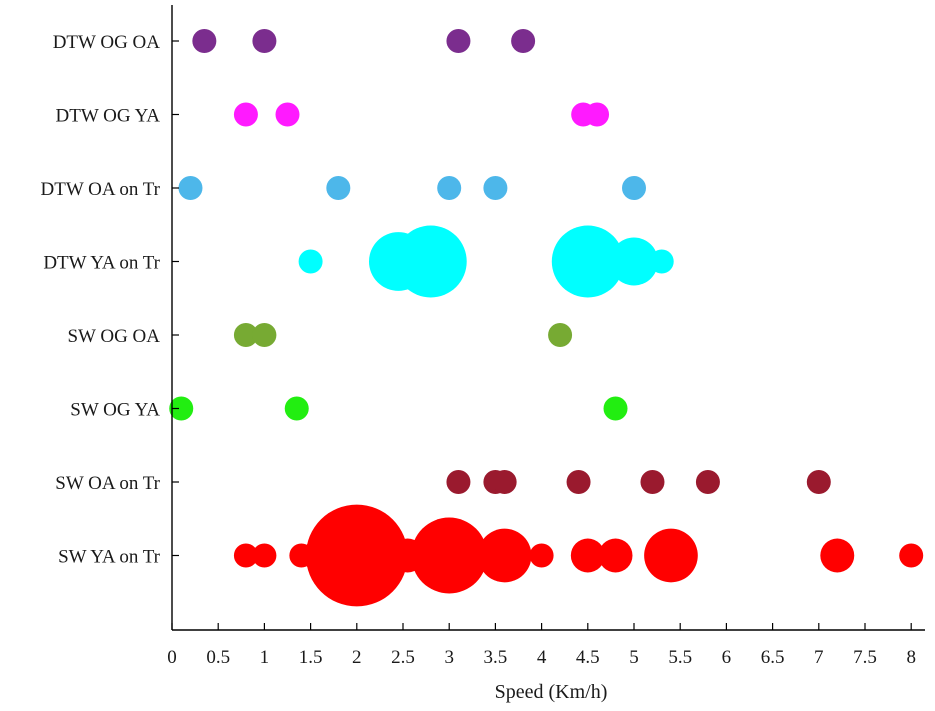  Describe the element at coordinates (911, 657) in the screenshot. I see `x-tick-label: 8` at that location.